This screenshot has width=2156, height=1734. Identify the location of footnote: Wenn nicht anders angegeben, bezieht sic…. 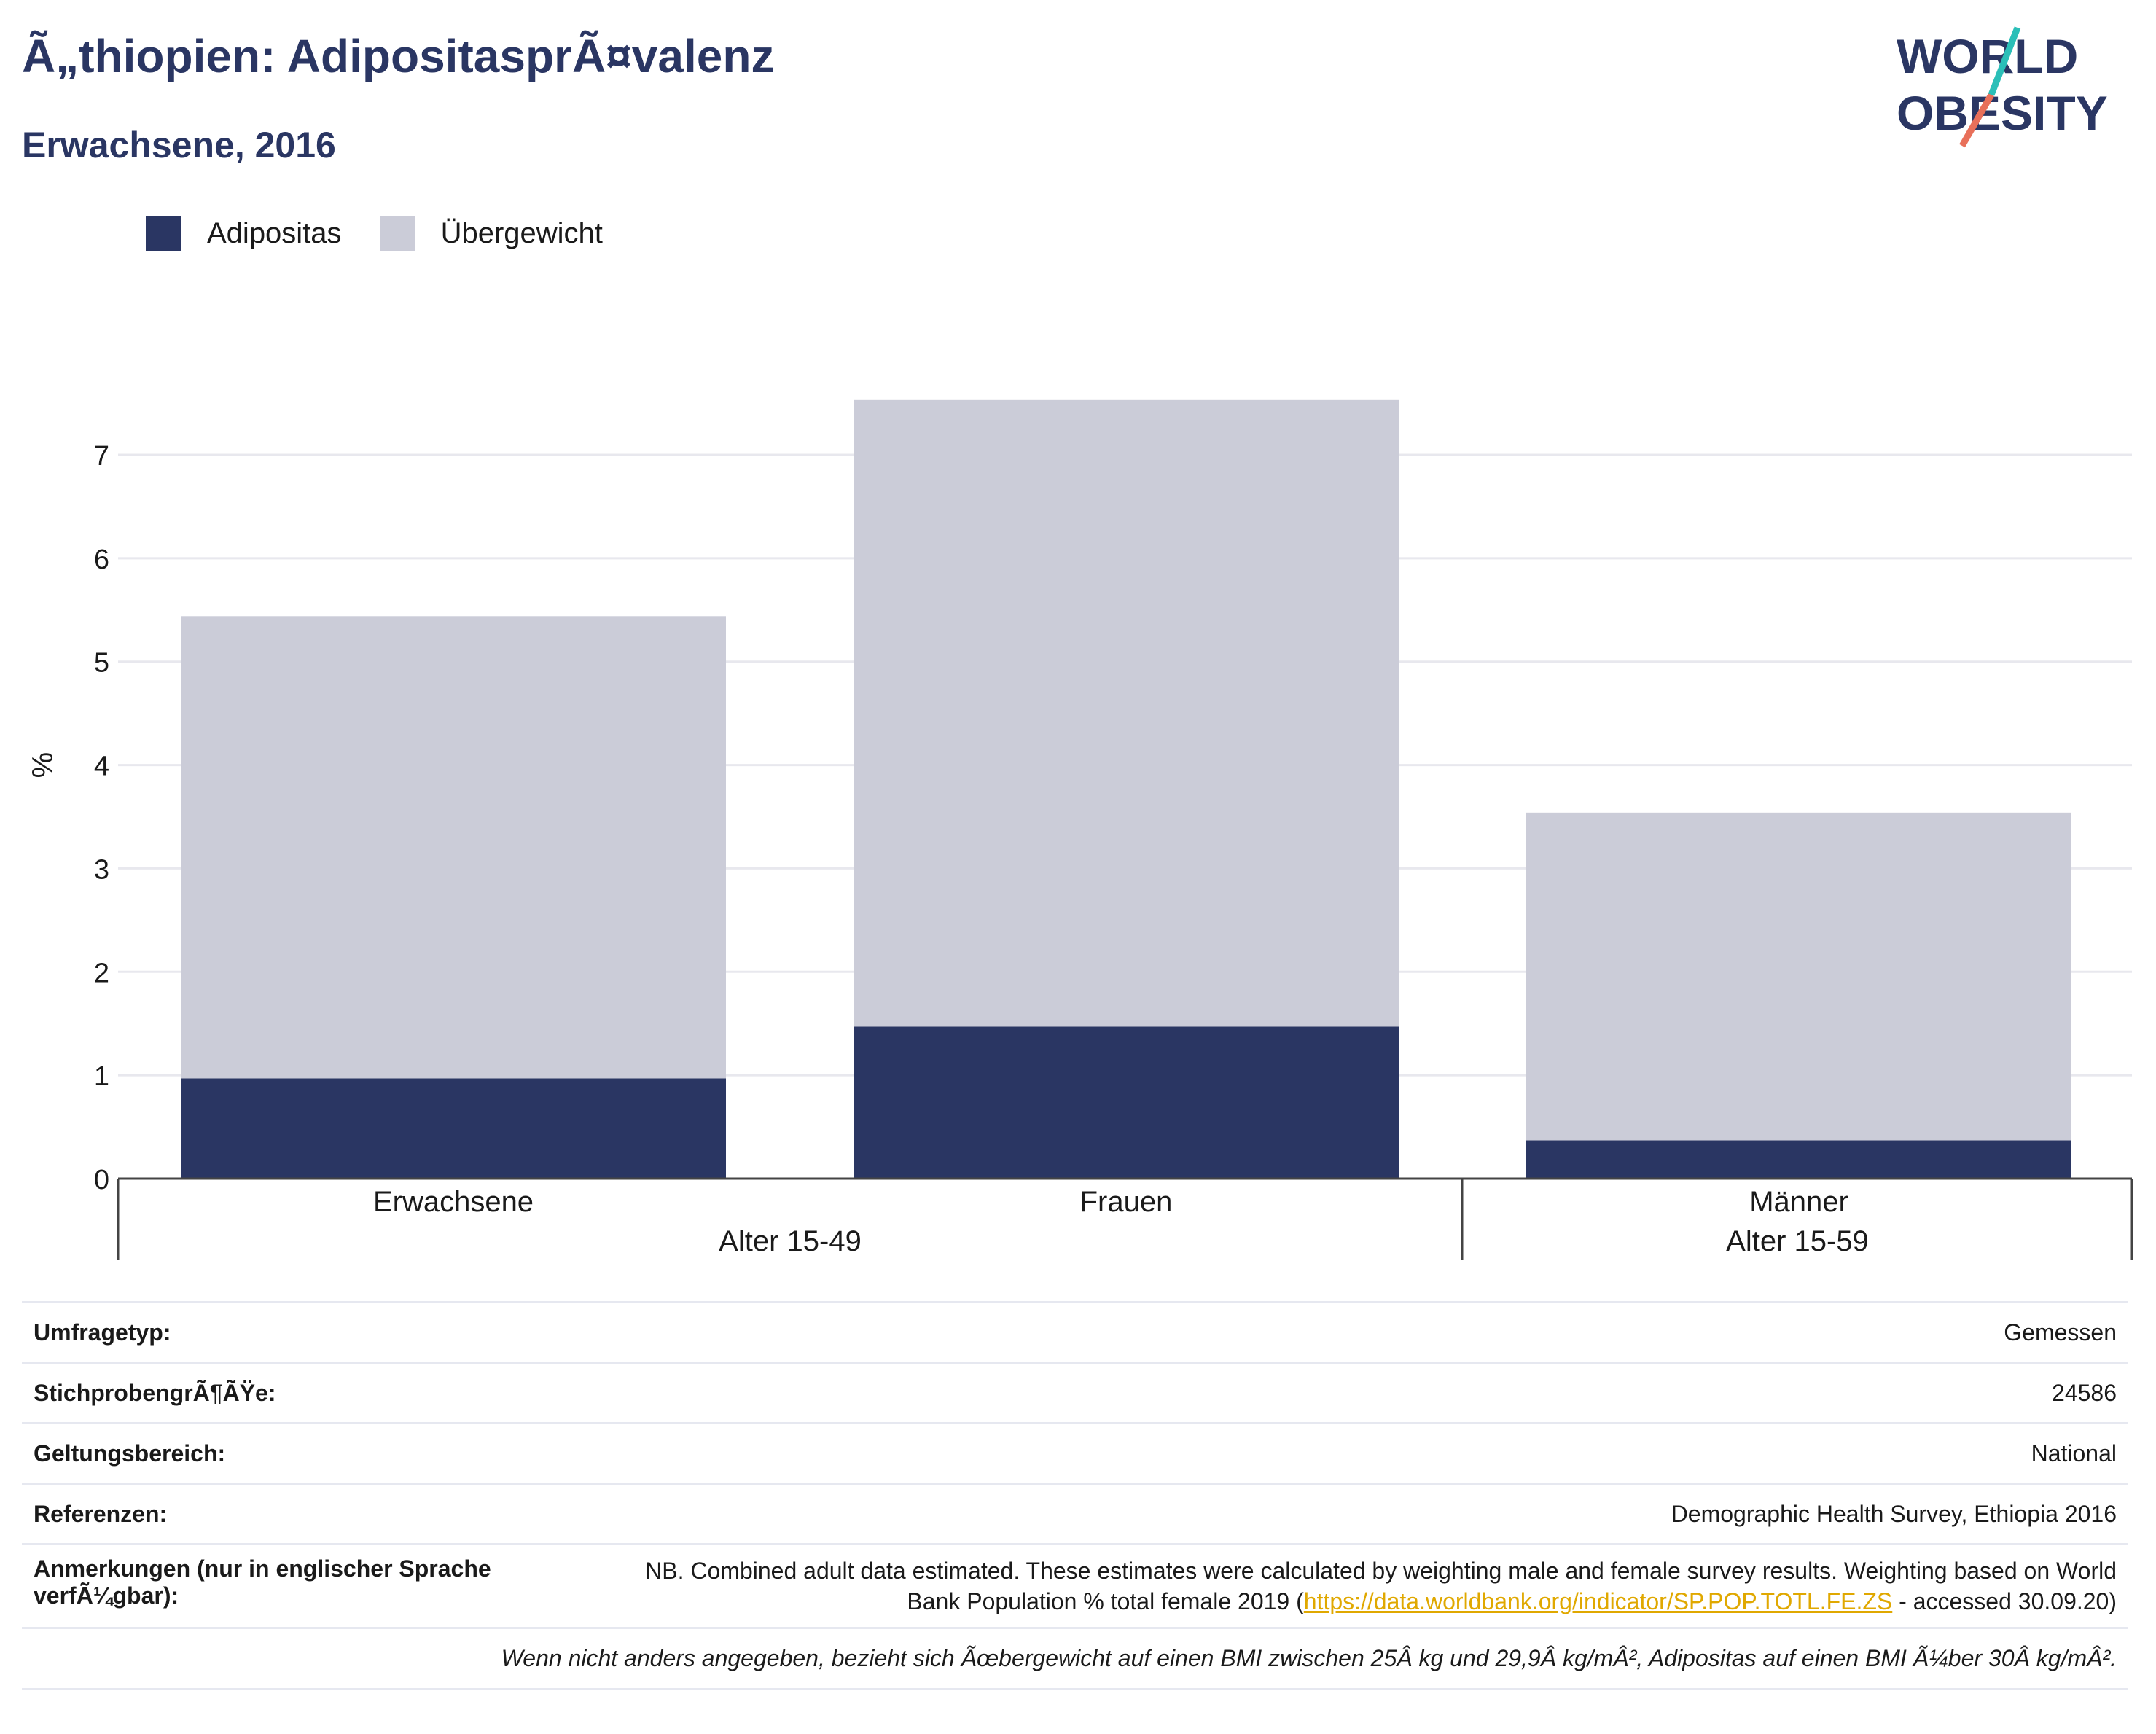
(1075, 1658).